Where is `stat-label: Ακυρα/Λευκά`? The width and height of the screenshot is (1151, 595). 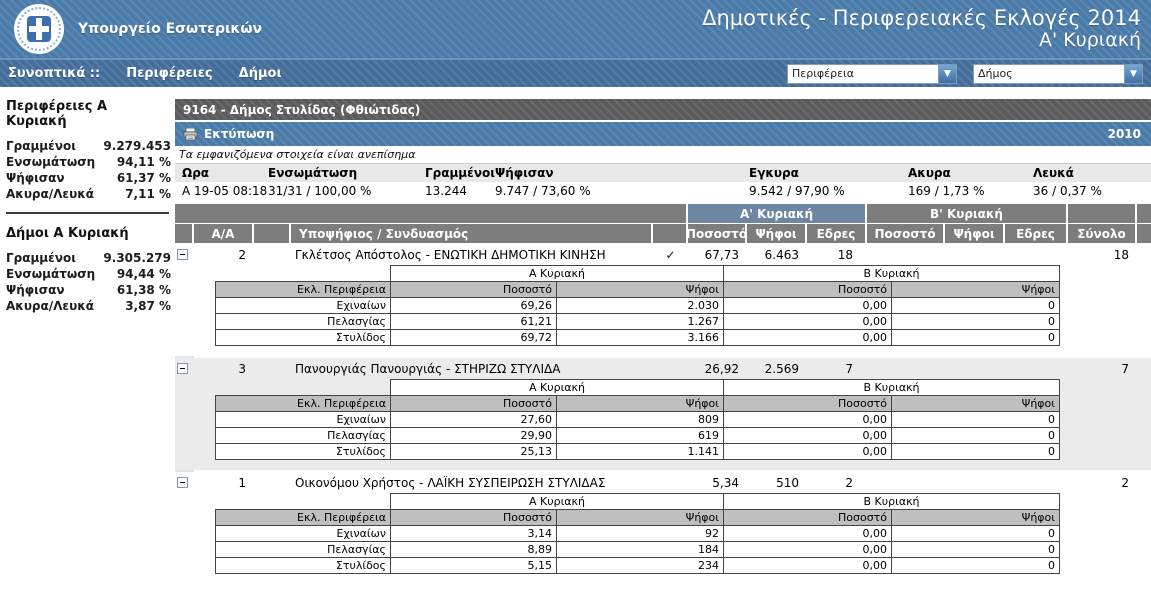 stat-label: Ακυρα/Λευκά is located at coordinates (50, 194).